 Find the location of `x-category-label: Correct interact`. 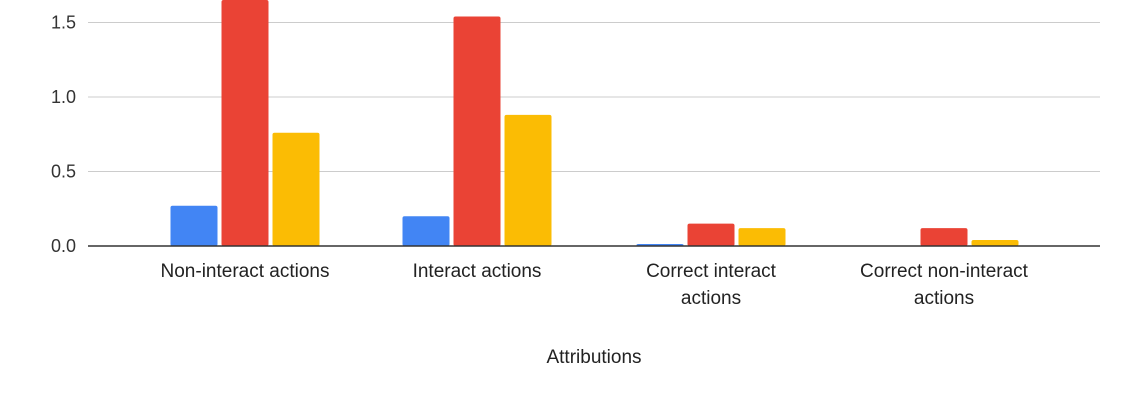

x-category-label: Correct interact is located at coordinates (711, 271).